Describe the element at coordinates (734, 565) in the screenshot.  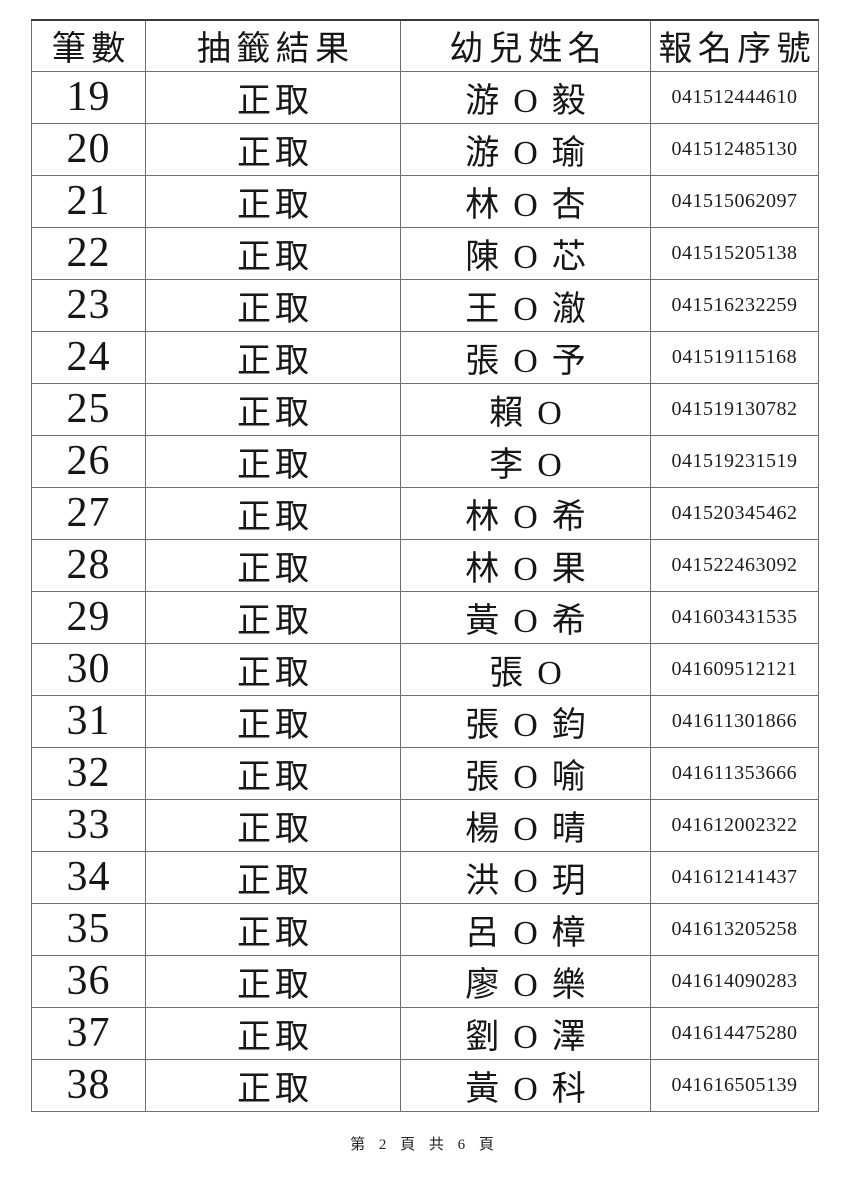
I see `registration-number-cell: 041522463092` at that location.